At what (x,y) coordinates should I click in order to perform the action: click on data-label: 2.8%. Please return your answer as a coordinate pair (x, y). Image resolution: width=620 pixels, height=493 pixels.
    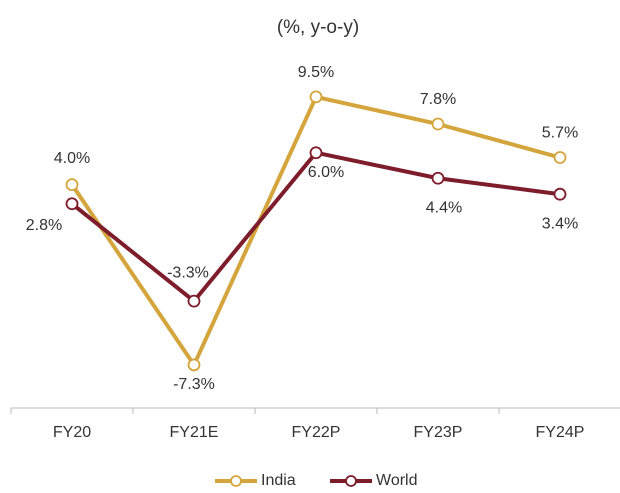
    Looking at the image, I should click on (44, 225).